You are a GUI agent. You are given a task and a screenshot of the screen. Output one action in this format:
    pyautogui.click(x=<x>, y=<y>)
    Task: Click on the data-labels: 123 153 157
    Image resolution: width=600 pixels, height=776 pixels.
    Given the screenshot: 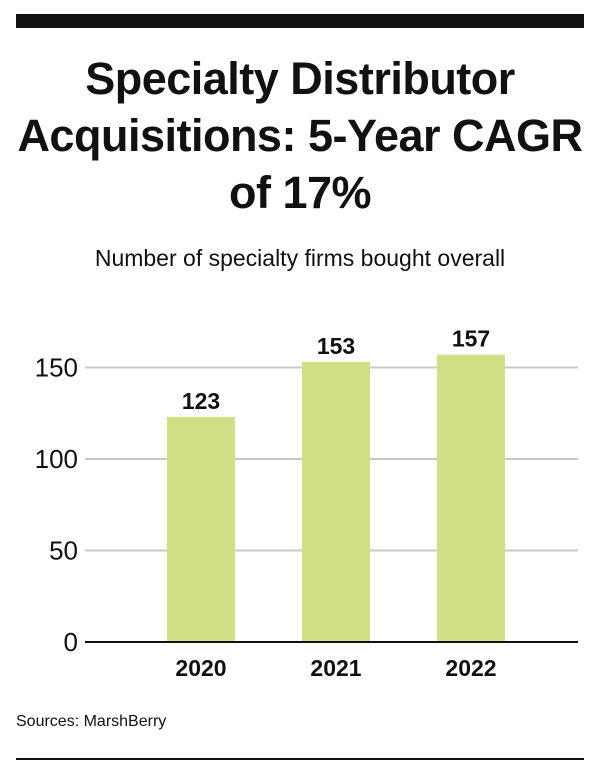 What is the action you would take?
    pyautogui.click(x=336, y=370)
    